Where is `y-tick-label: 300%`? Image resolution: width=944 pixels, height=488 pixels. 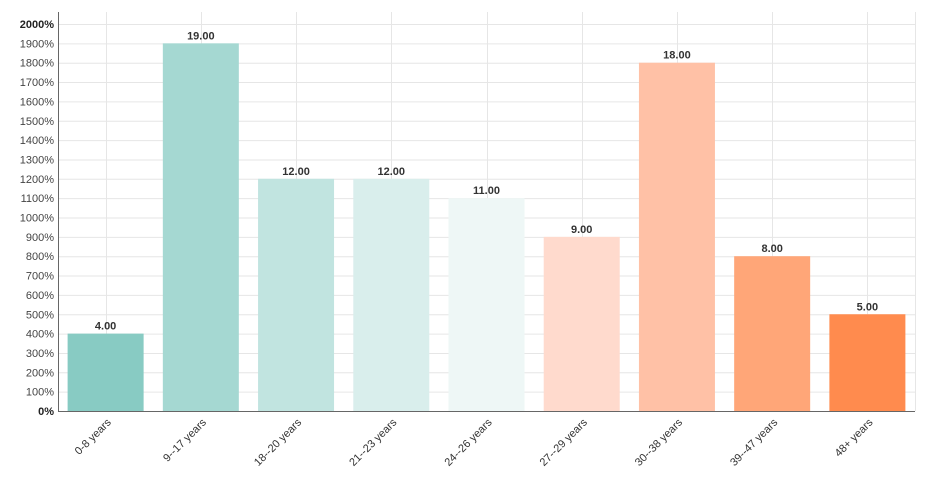 y-tick-label: 300% is located at coordinates (40, 354).